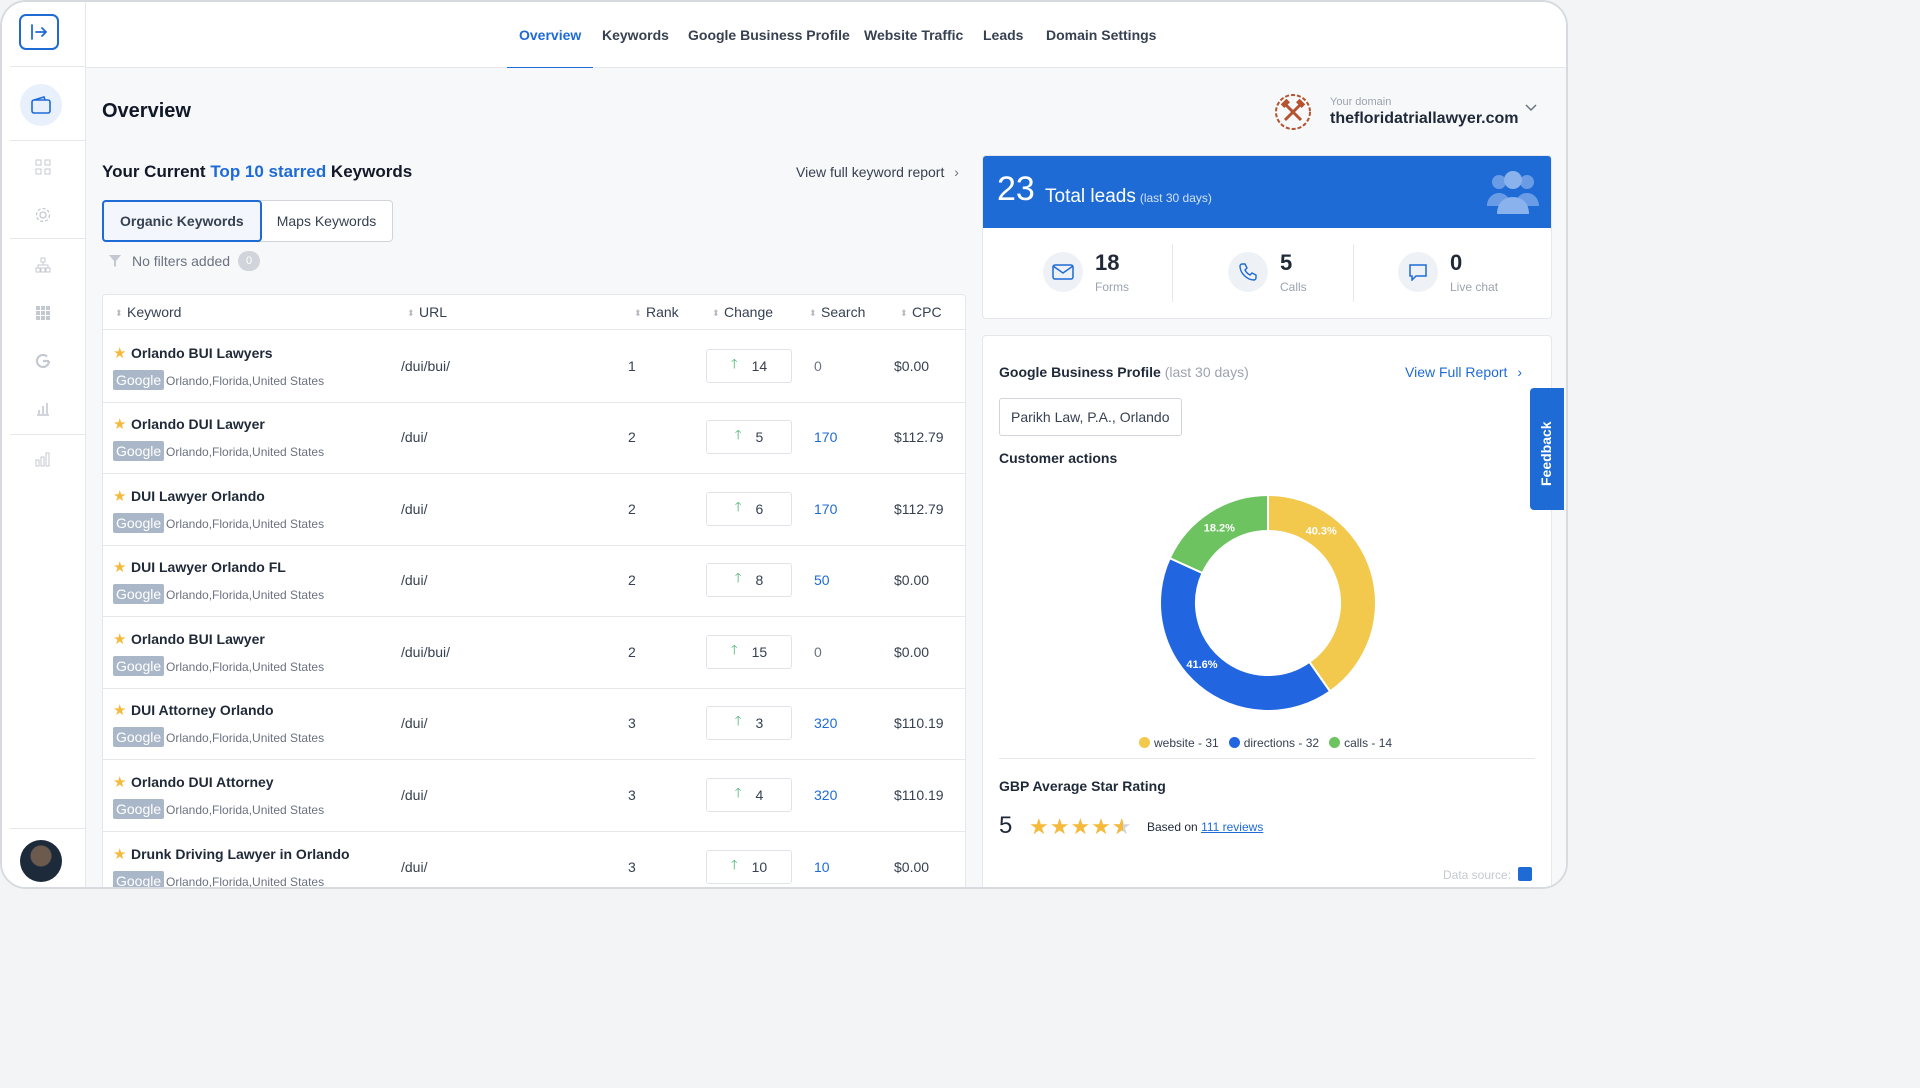  Describe the element at coordinates (1293, 287) in the screenshot. I see `calls-label: Calls` at that location.